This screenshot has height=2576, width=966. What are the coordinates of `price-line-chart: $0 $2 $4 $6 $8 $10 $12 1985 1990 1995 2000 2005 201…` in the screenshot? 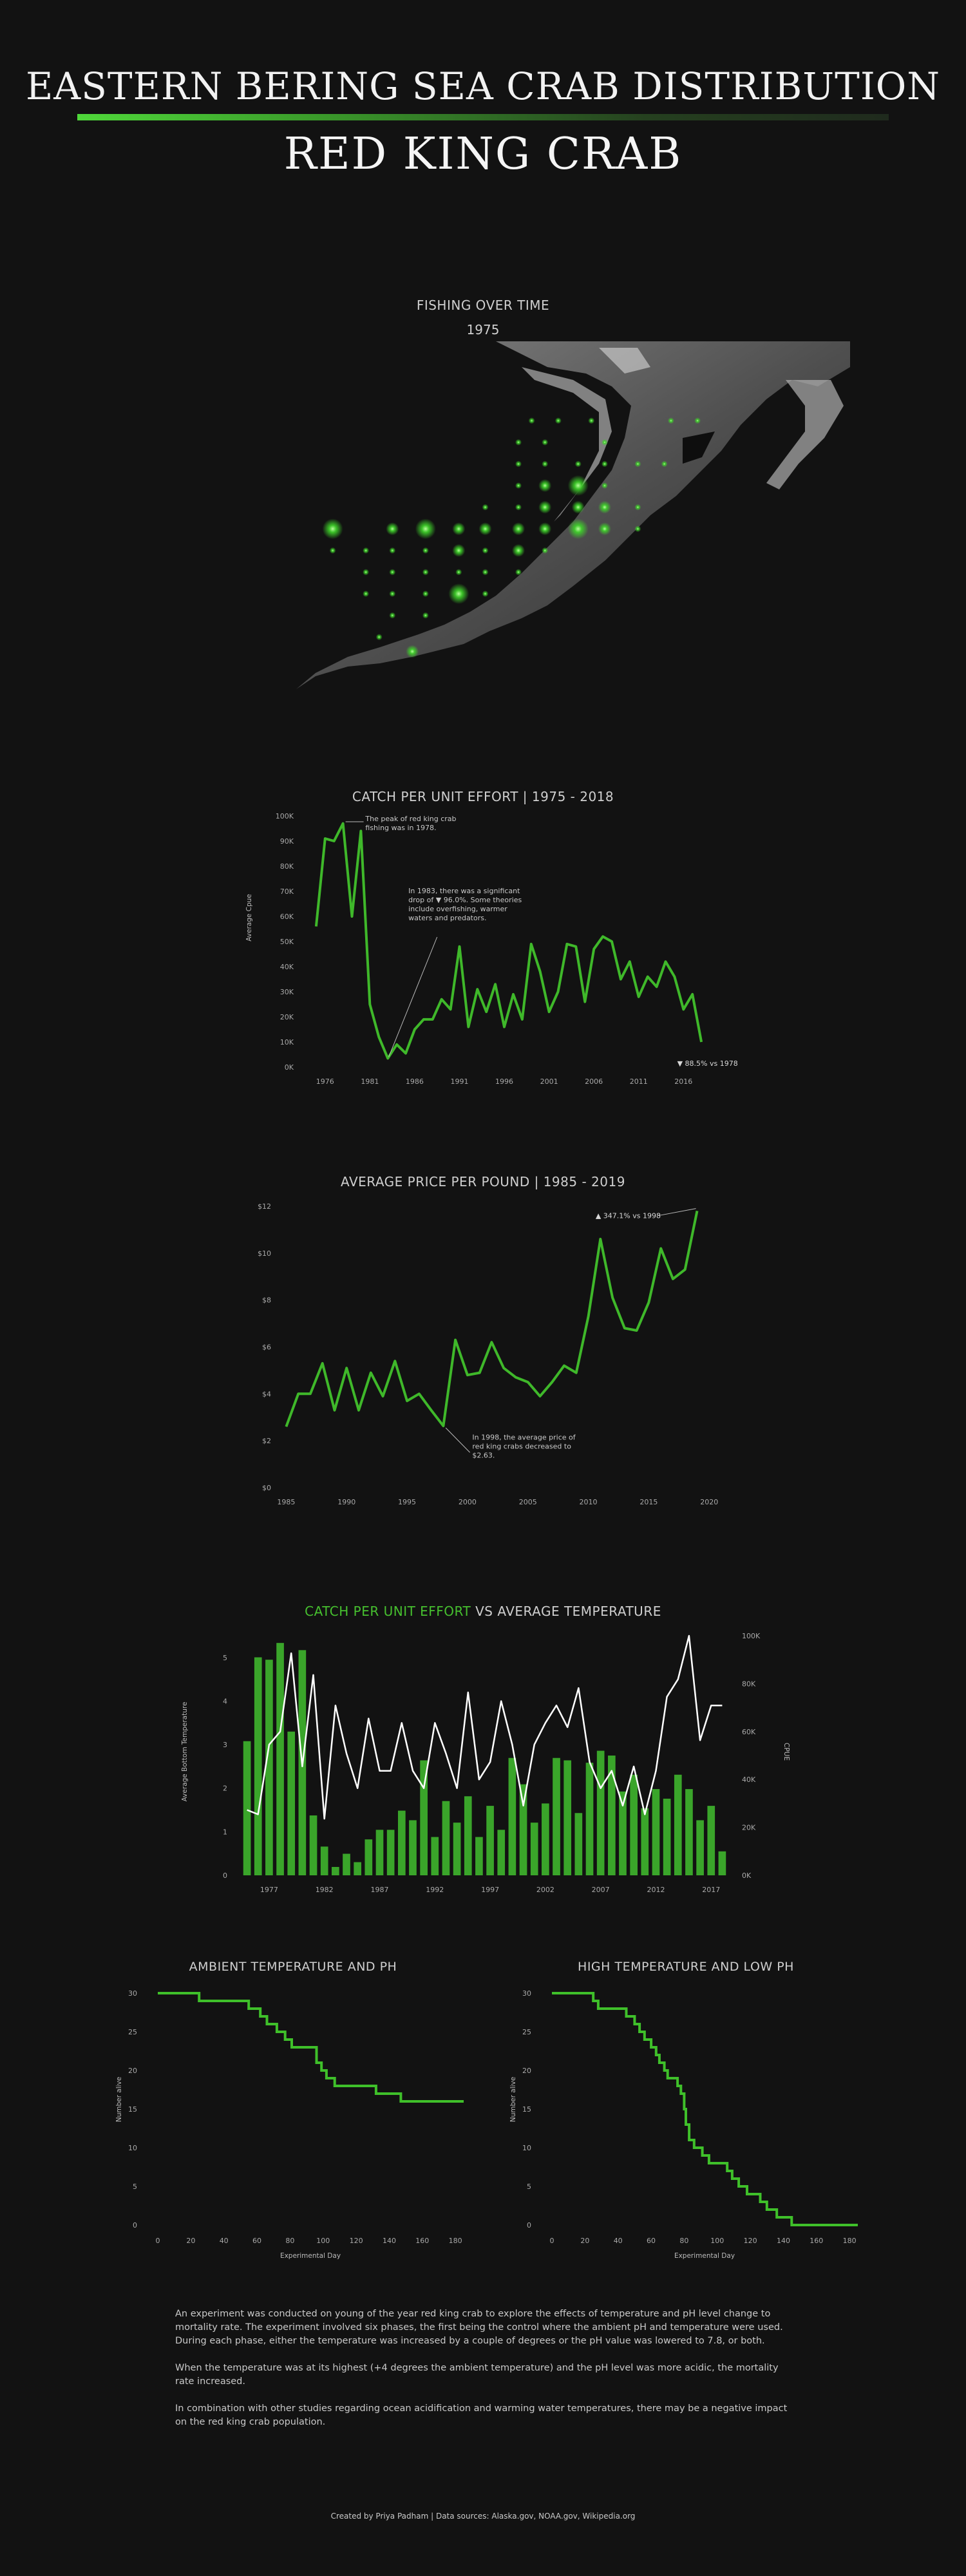 It's located at (499, 1352).